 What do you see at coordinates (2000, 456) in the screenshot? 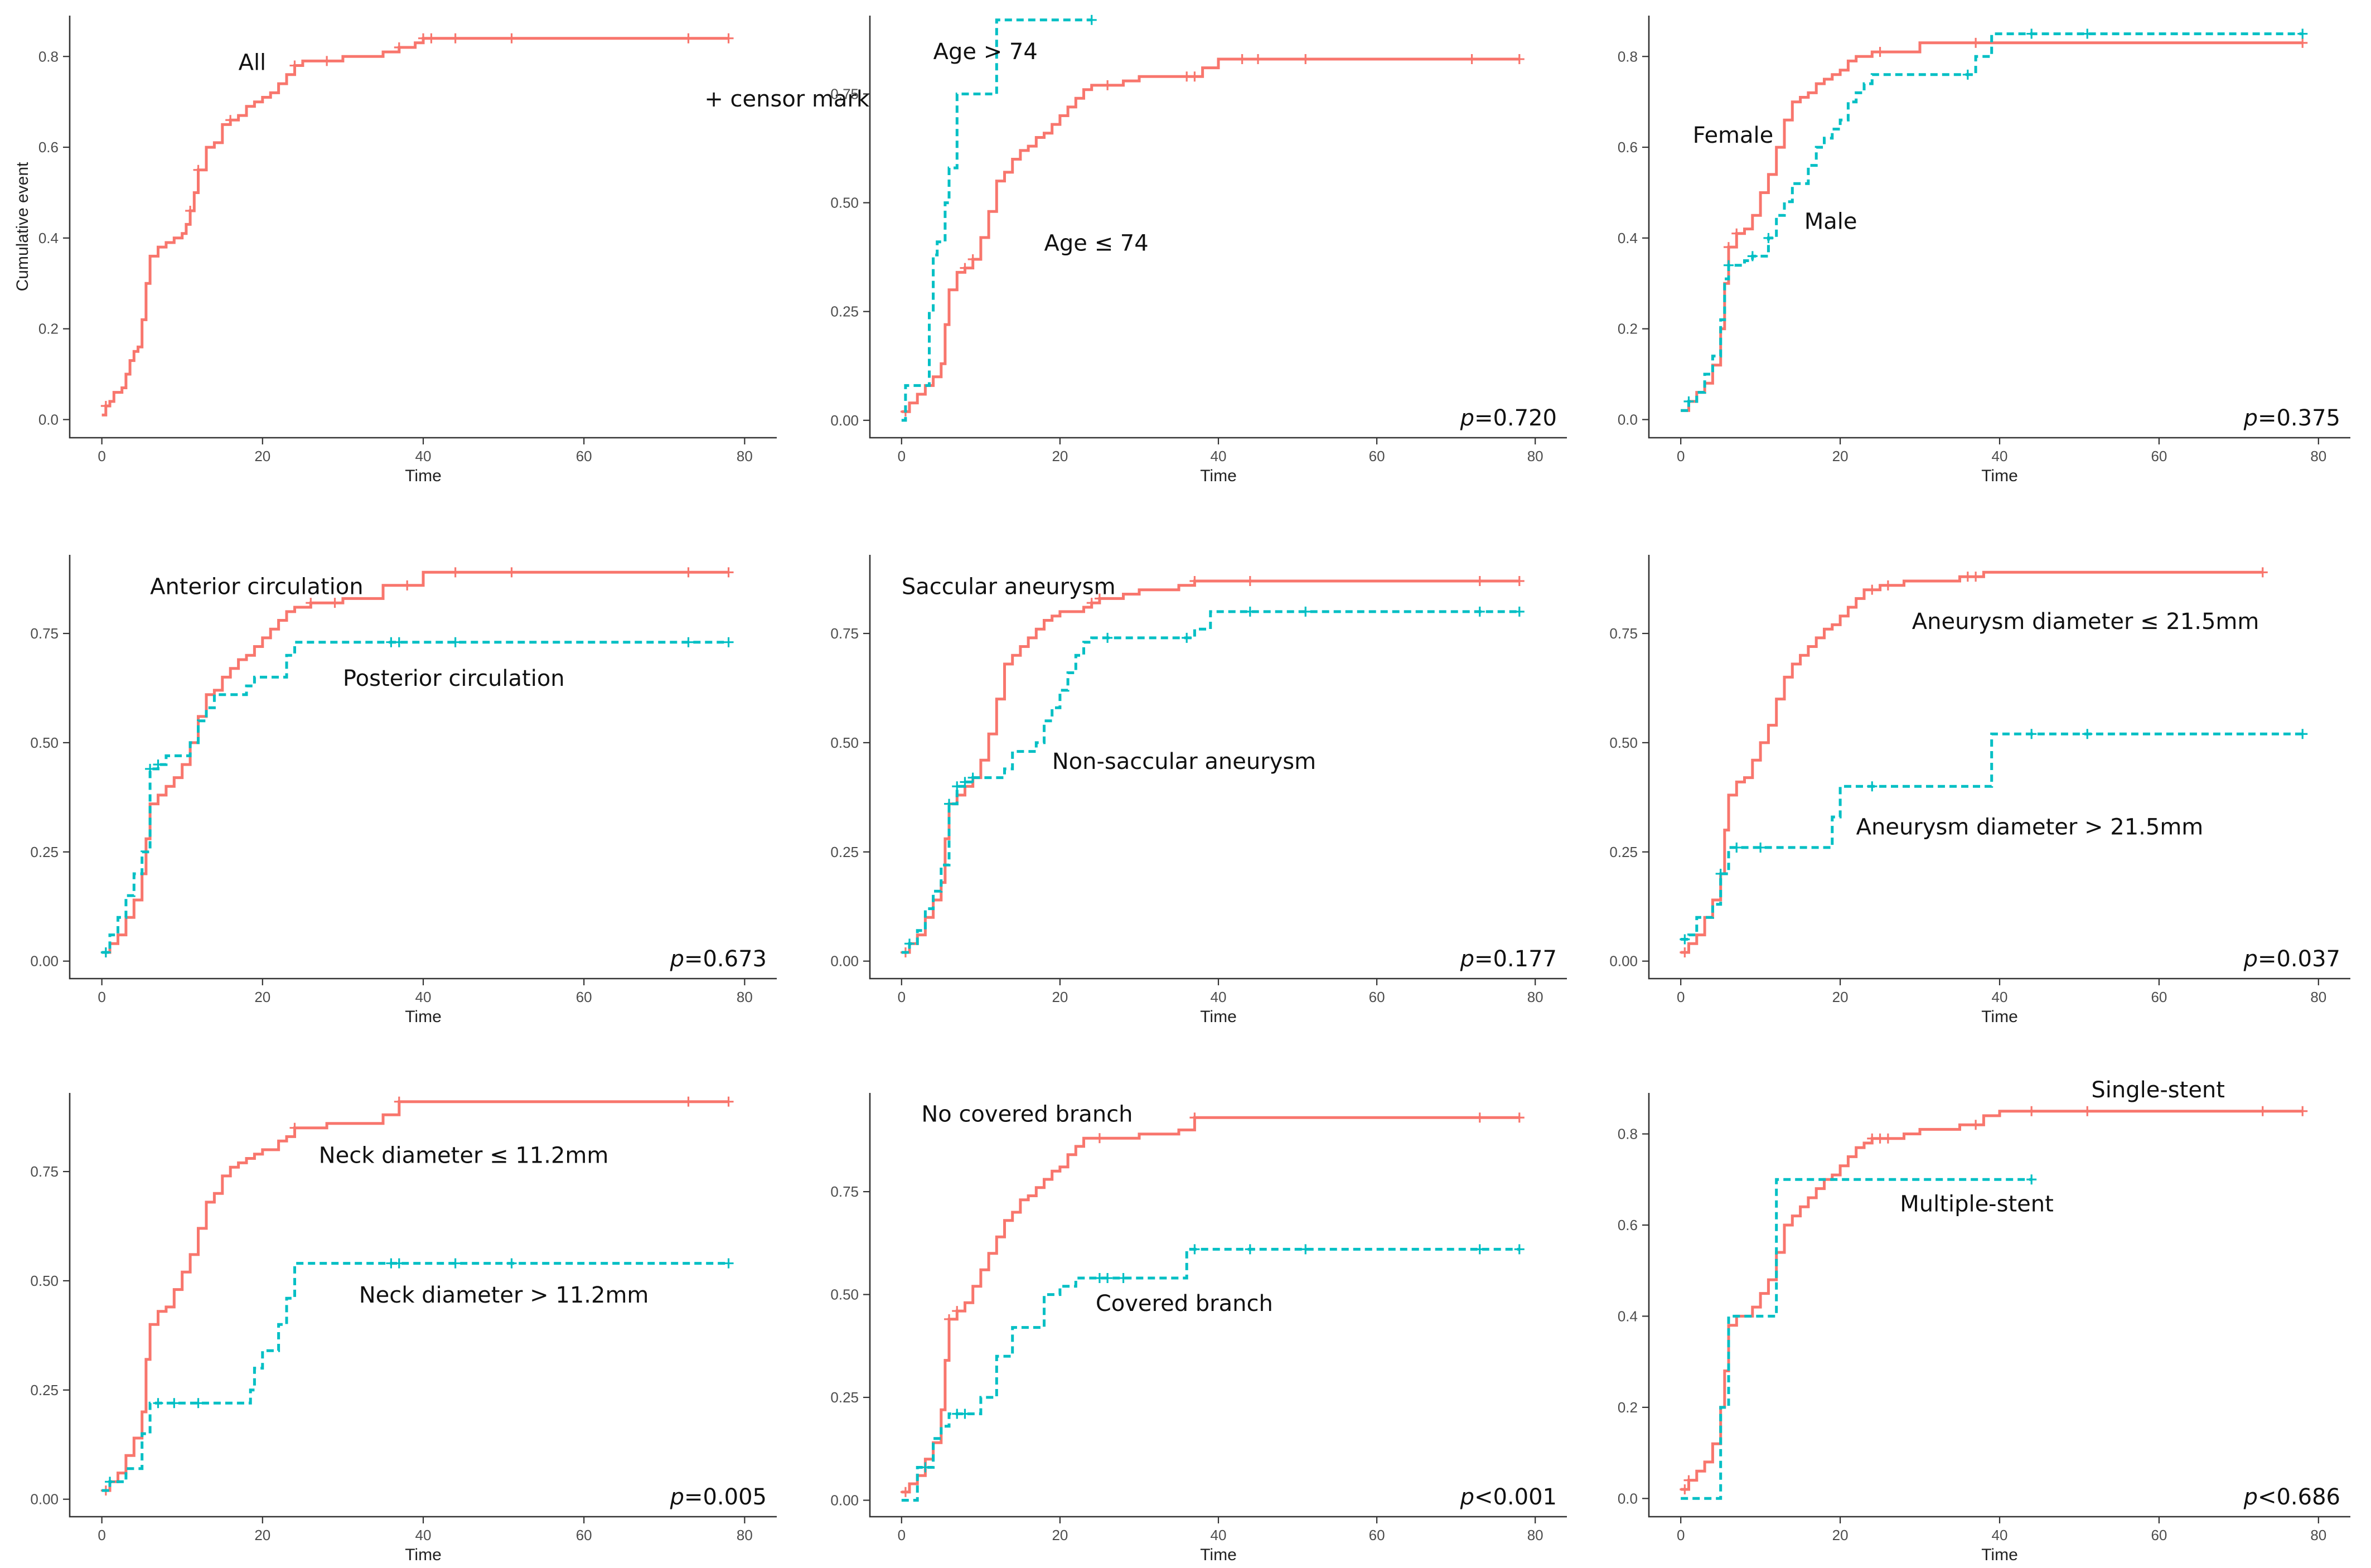
I see `x-tick-label: 40` at bounding box center [2000, 456].